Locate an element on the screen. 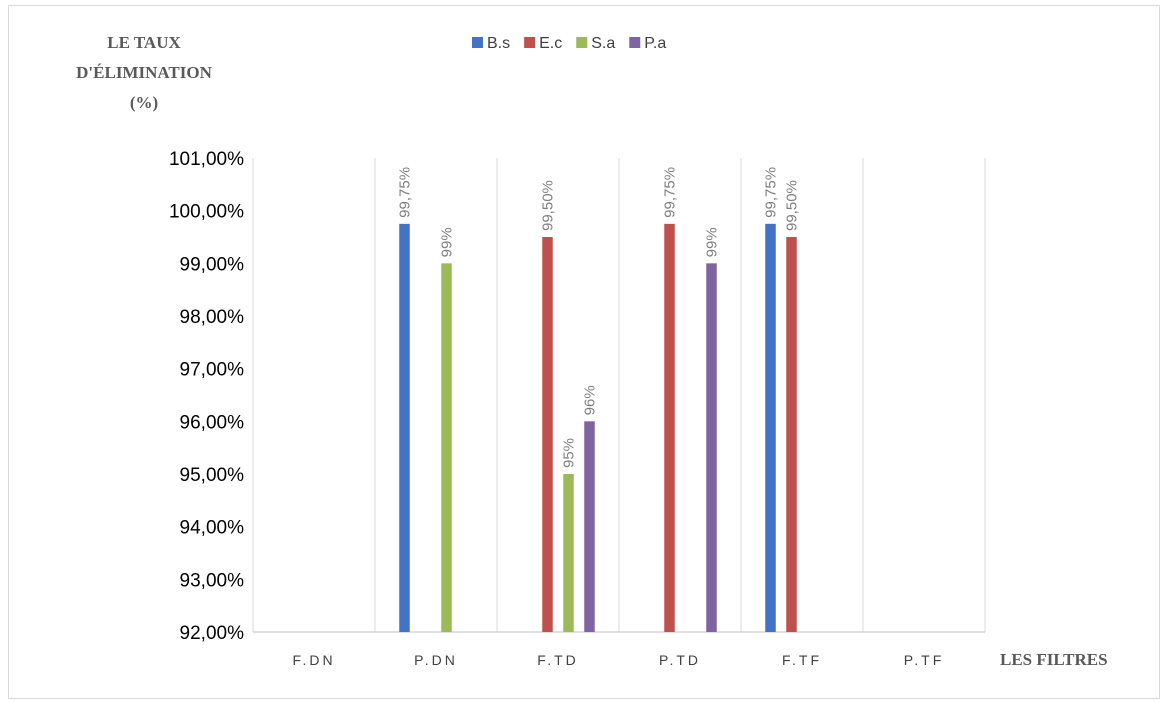 This screenshot has width=1168, height=702. y-tick-label: 101,00% is located at coordinates (206, 159).